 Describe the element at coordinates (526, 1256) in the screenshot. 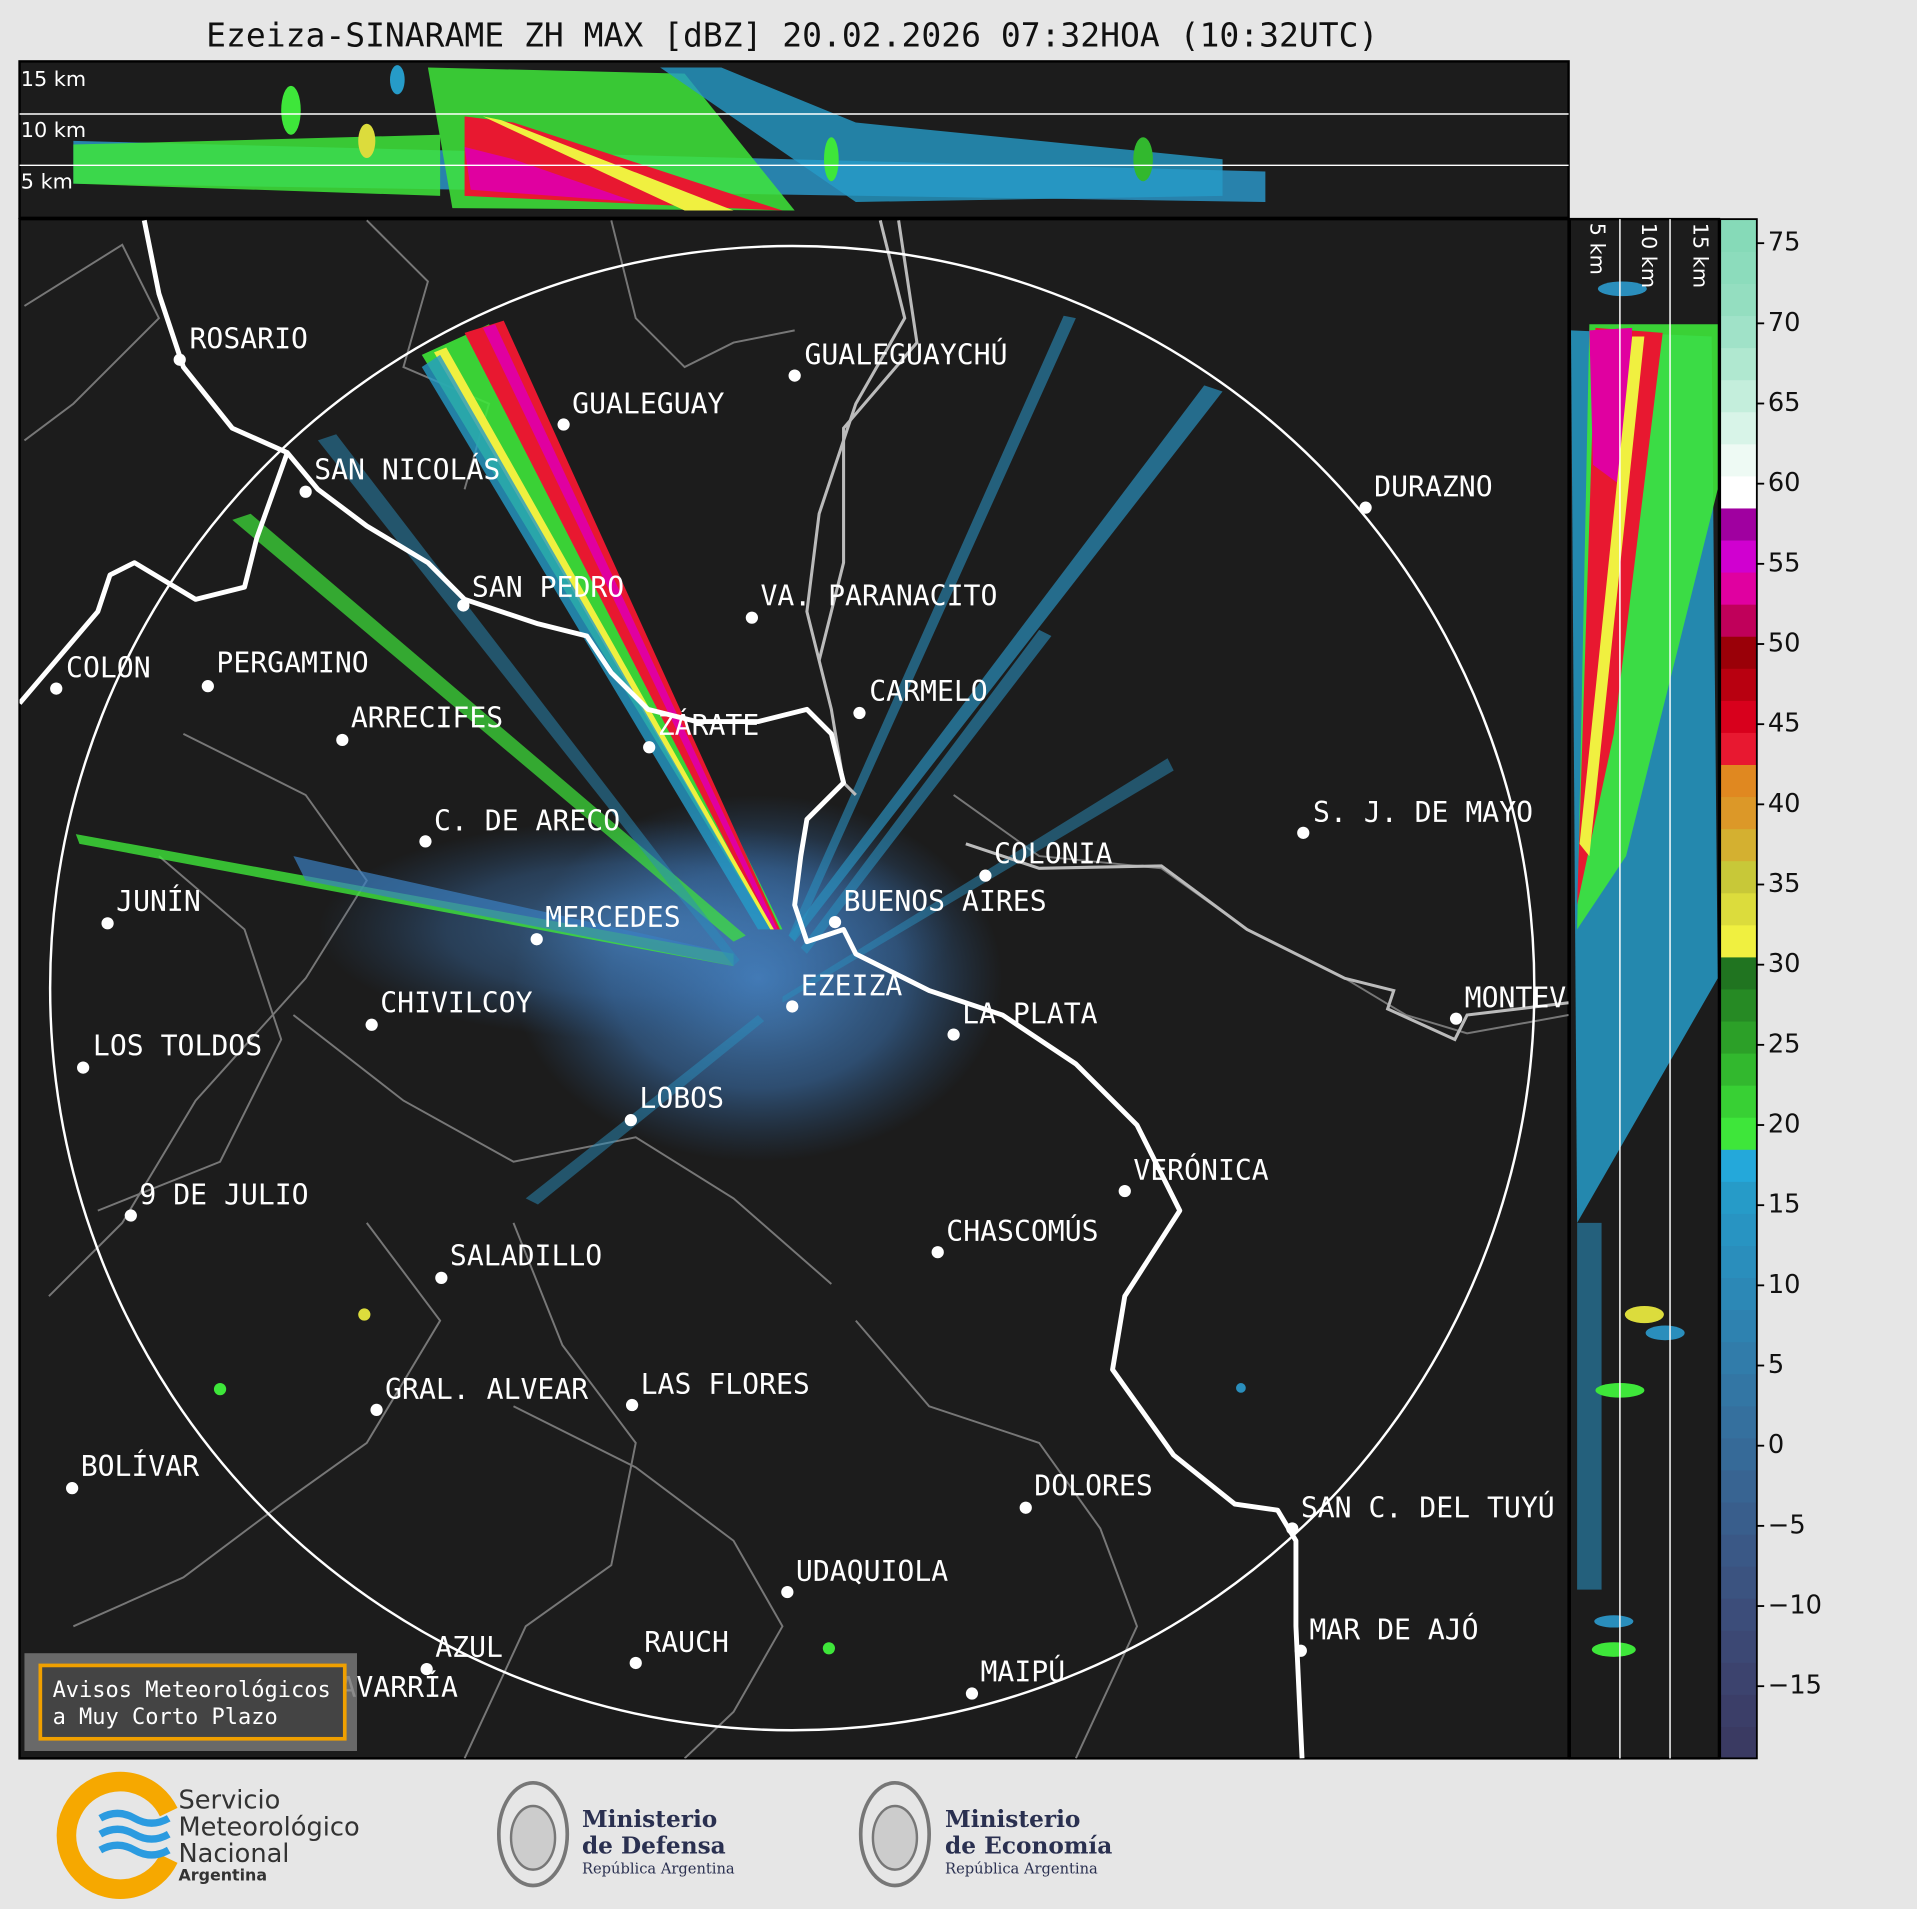

I see `city-label: SALADILLO` at that location.